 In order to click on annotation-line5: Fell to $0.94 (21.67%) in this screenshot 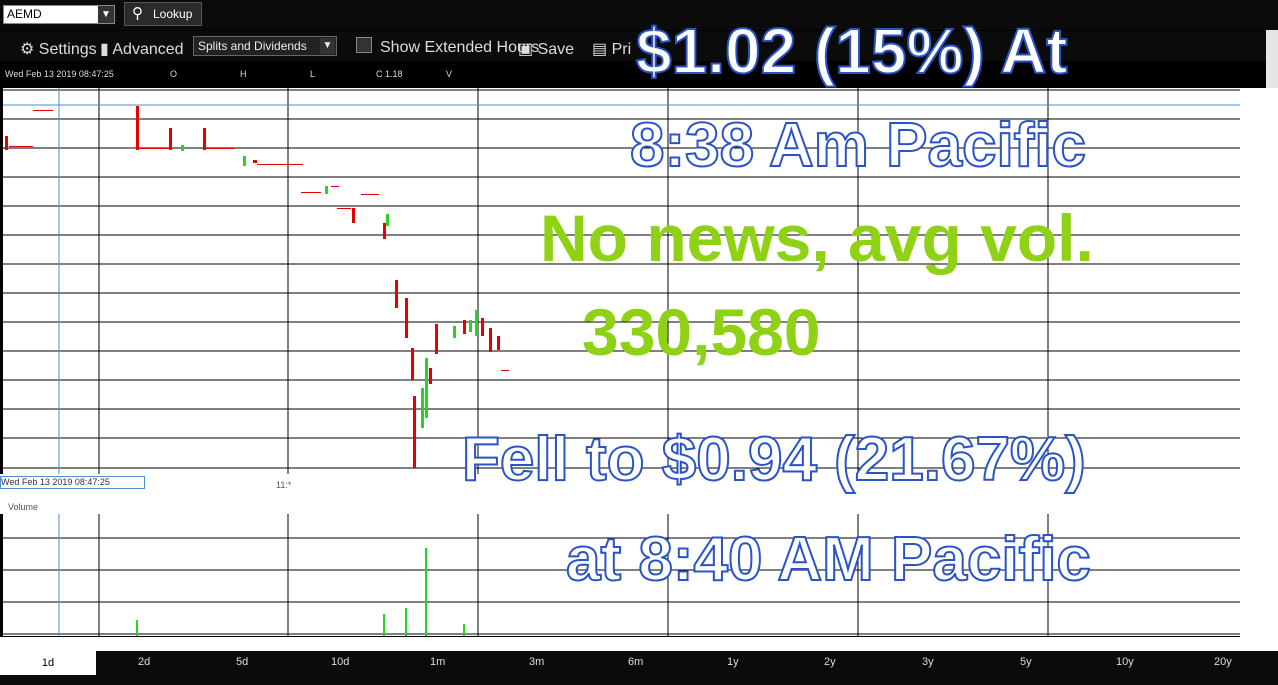, I will do `click(774, 459)`.